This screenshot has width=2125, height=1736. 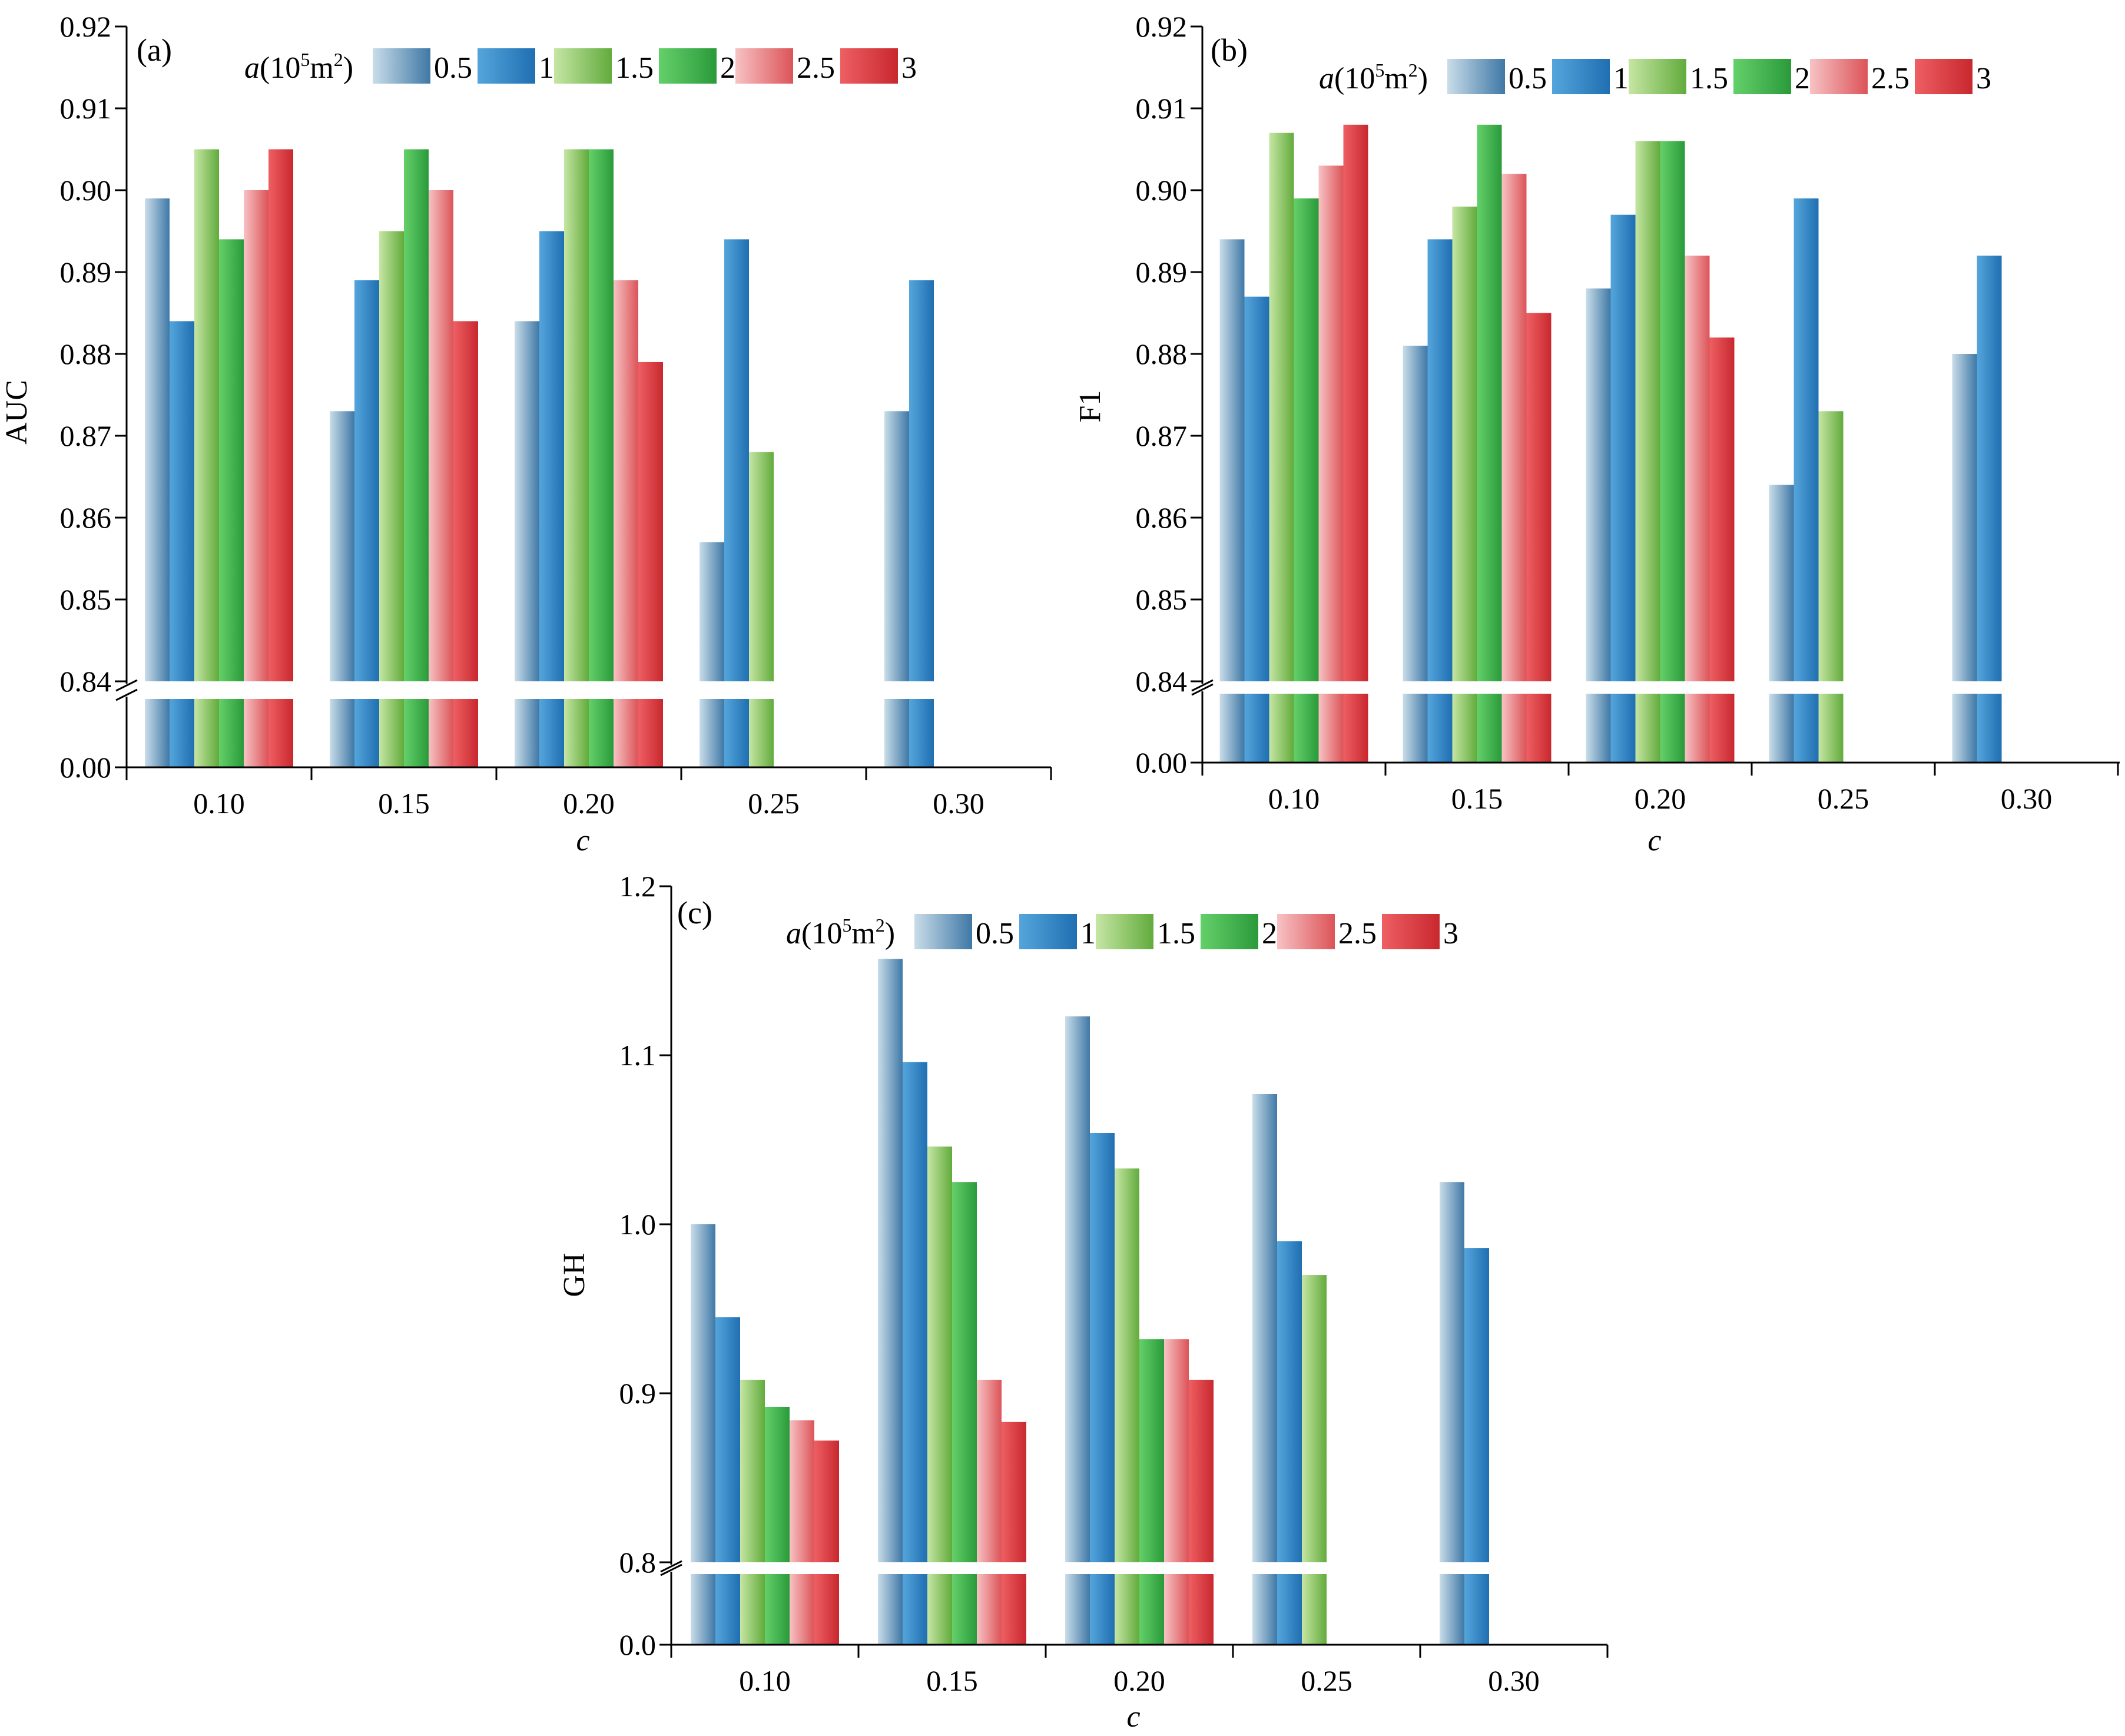 What do you see at coordinates (86, 435) in the screenshot?
I see `y-tick-label: 0.87` at bounding box center [86, 435].